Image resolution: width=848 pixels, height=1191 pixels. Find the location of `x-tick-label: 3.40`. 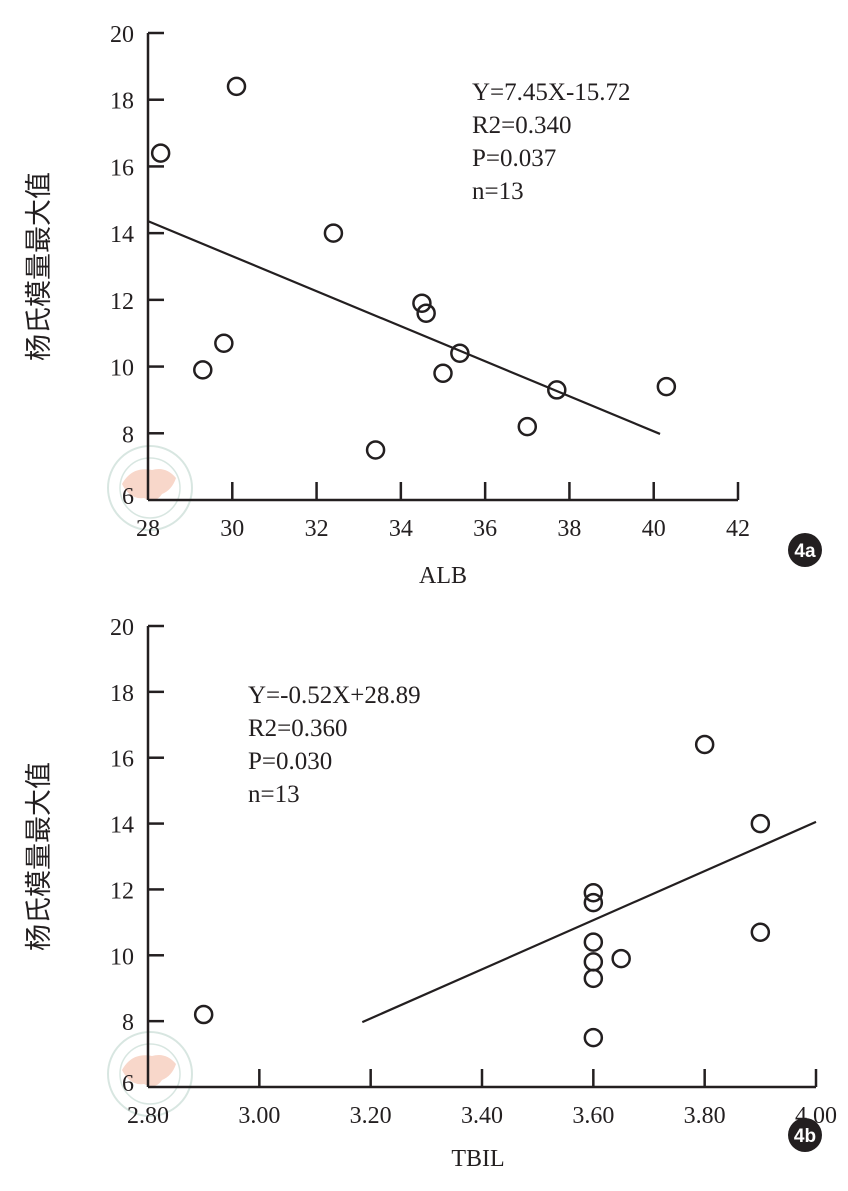

x-tick-label: 3.40 is located at coordinates (482, 1116).